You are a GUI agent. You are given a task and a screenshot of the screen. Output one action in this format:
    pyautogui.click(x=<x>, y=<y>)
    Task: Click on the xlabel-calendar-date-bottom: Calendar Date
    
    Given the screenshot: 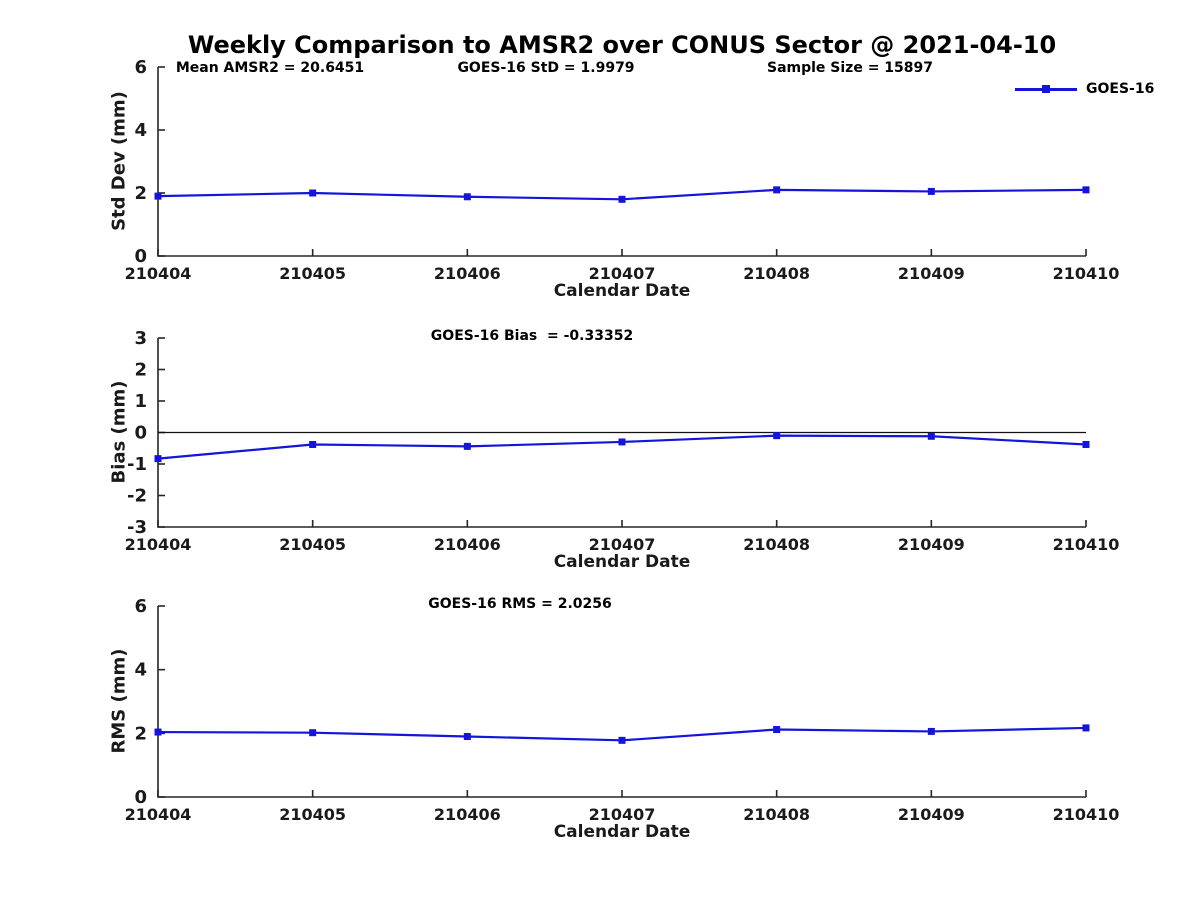 What is the action you would take?
    pyautogui.click(x=622, y=832)
    